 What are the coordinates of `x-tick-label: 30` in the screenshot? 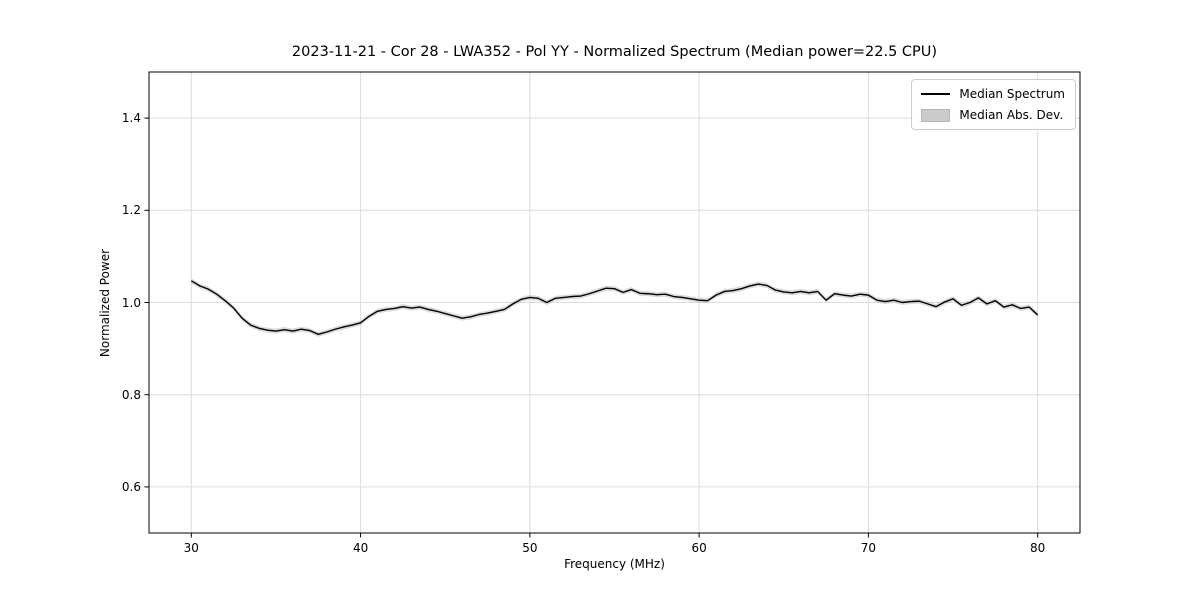 It's located at (191, 548).